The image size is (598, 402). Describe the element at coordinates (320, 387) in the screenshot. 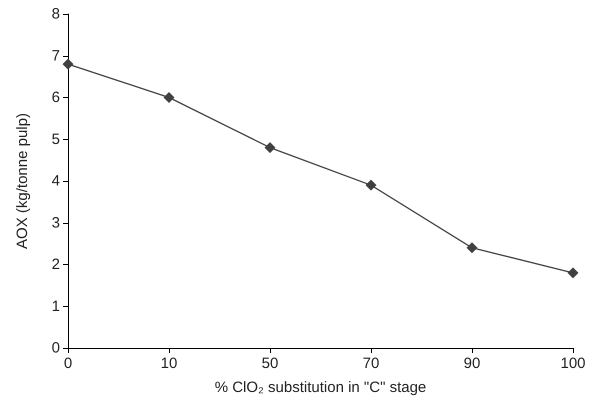

I see `x-axis-title: % ClO₂ substitution in "C" stage` at that location.